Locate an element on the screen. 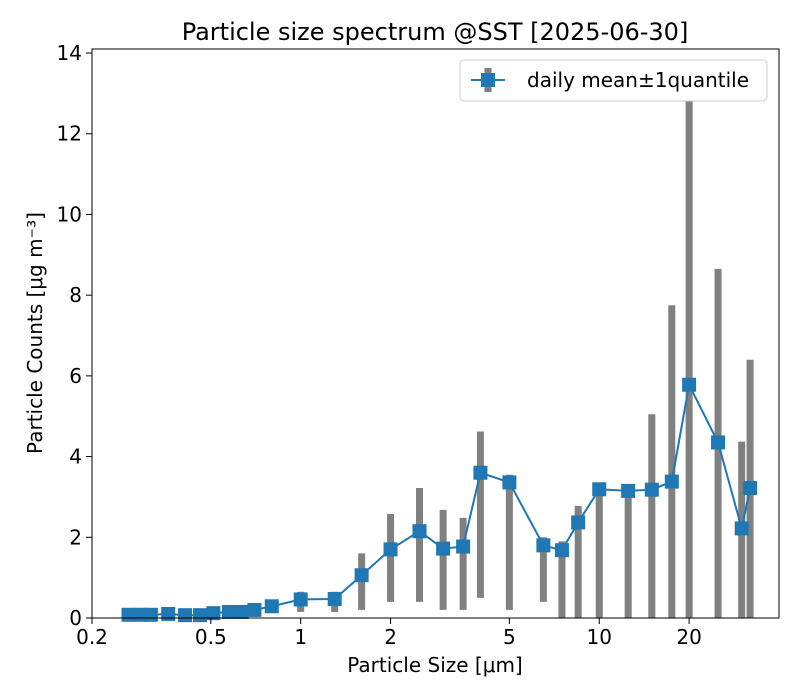  y-tick-label: 14 is located at coordinates (69, 53).